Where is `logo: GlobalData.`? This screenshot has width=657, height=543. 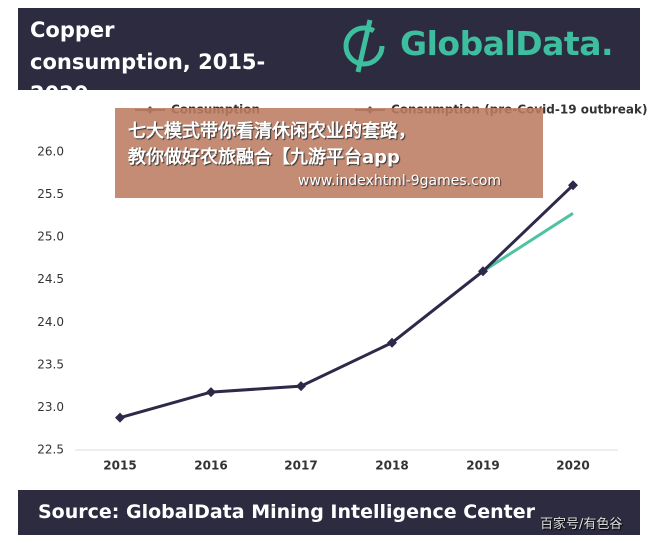 logo: GlobalData. is located at coordinates (507, 43).